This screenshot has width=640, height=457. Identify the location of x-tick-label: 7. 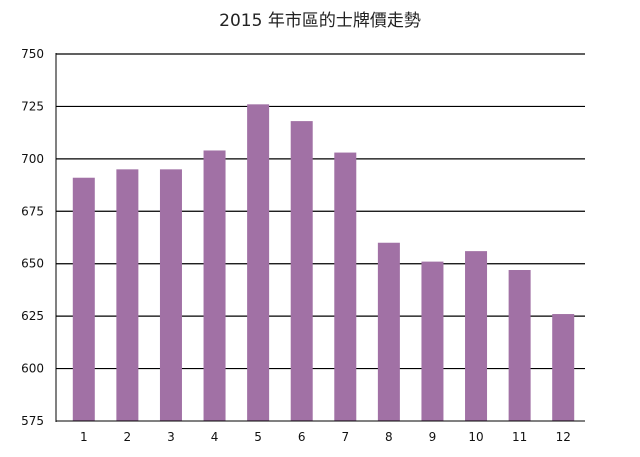
(345, 437).